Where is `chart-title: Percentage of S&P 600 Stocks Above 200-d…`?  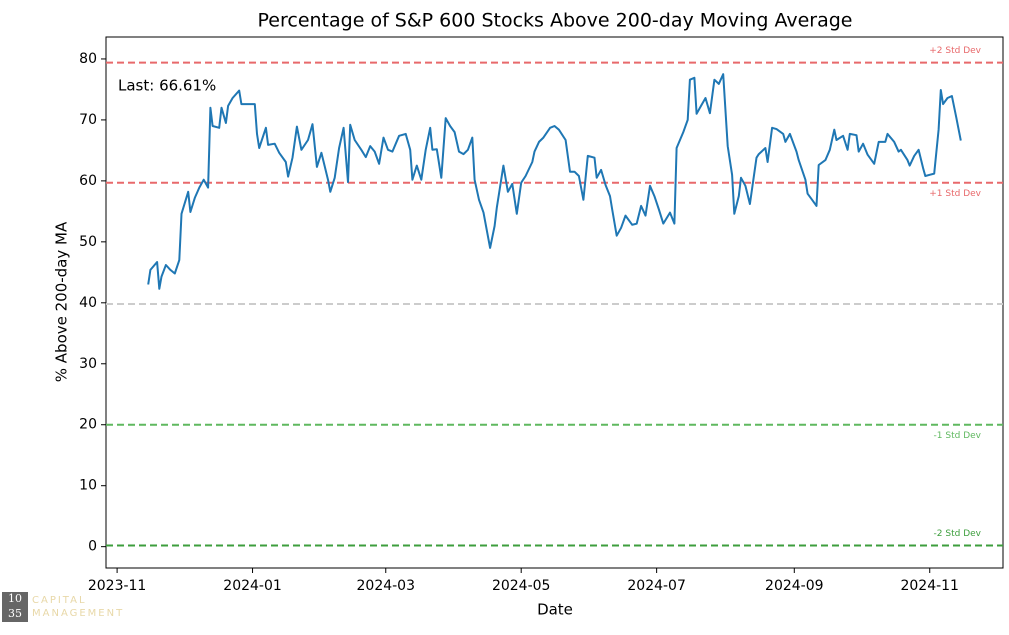 chart-title: Percentage of S&P 600 Stocks Above 200-d… is located at coordinates (555, 21).